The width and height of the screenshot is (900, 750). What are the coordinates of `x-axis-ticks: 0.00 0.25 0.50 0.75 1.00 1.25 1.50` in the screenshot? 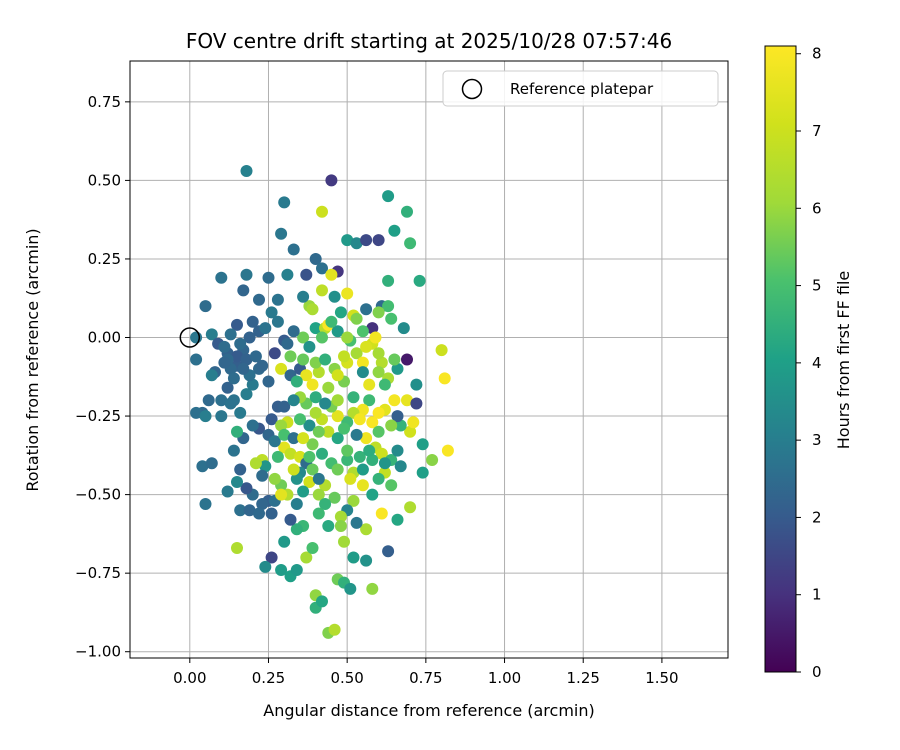 It's located at (426, 672).